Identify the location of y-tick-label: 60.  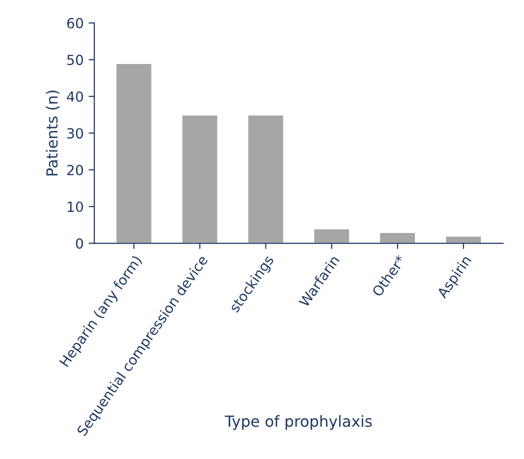
(75, 23).